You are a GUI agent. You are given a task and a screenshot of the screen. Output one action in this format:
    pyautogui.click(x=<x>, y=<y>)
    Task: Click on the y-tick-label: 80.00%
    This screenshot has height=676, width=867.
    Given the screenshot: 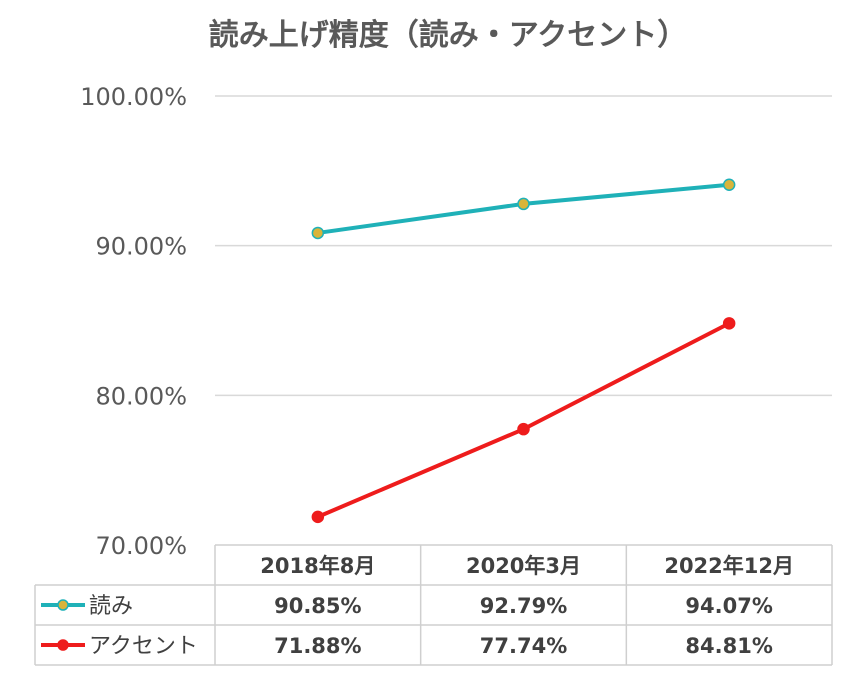 What is the action you would take?
    pyautogui.click(x=141, y=396)
    